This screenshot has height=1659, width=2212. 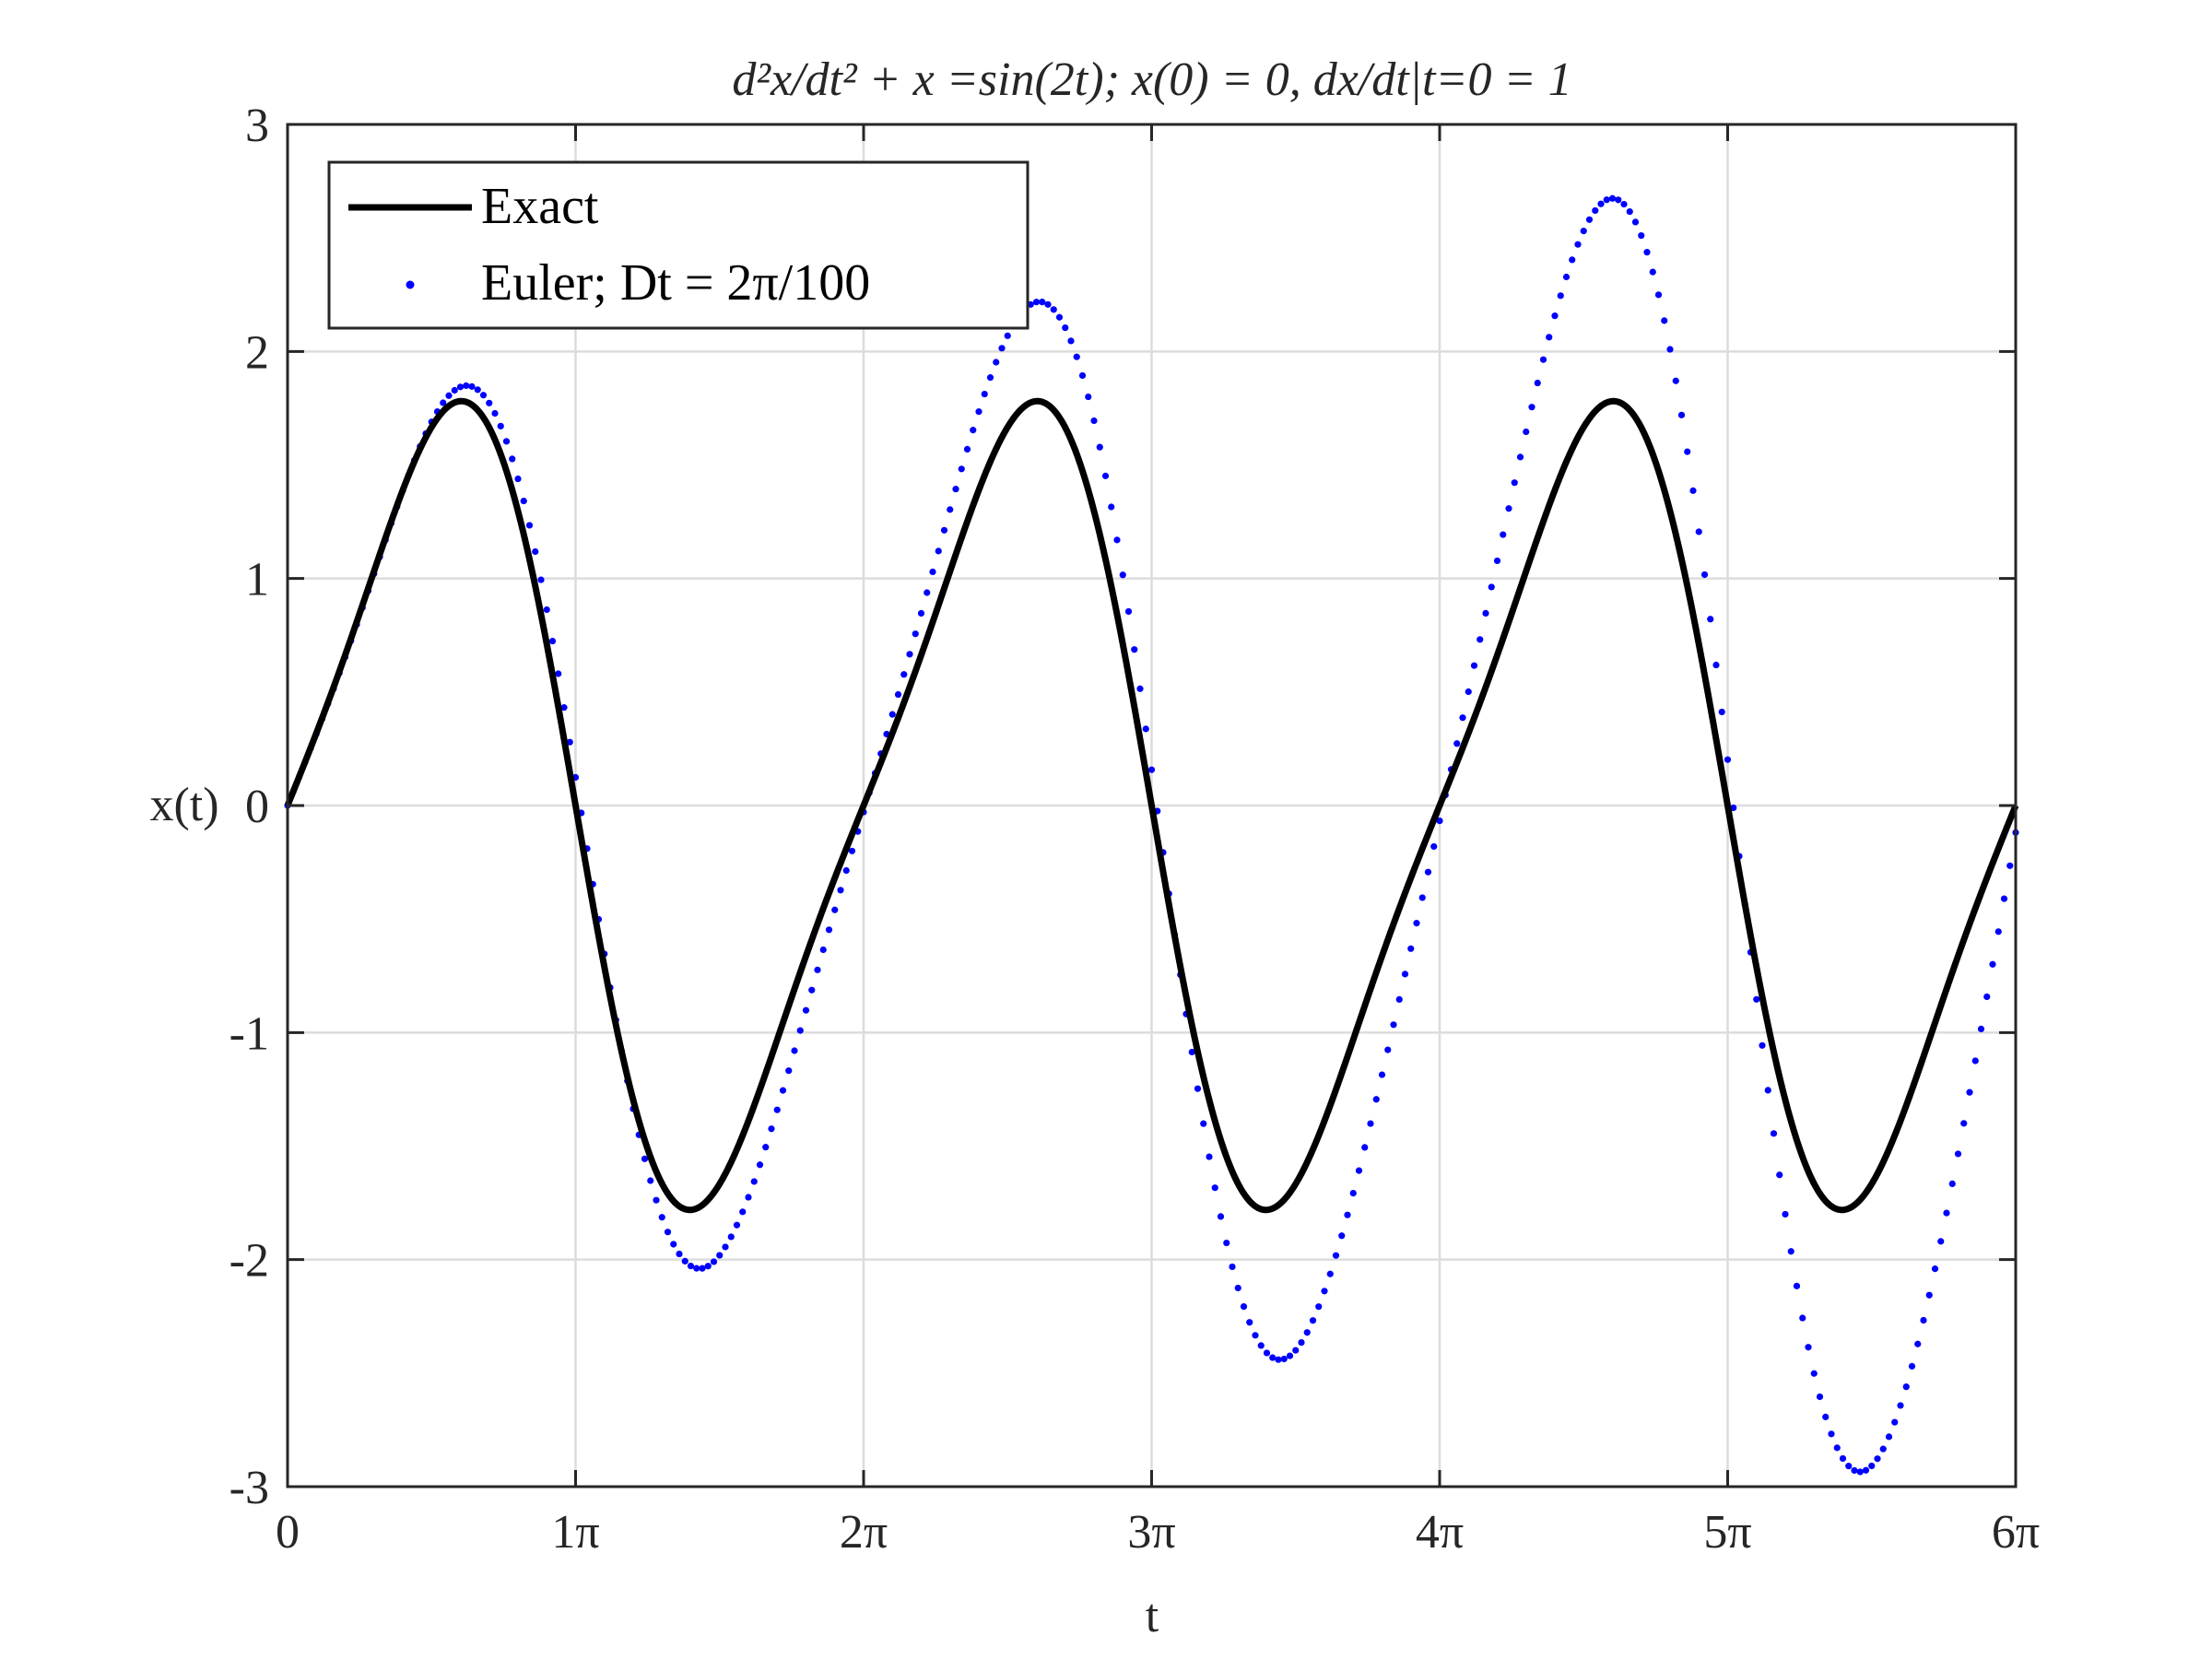 I want to click on legend-euler-label: Euler; Dt = 2π/100, so click(x=675, y=283).